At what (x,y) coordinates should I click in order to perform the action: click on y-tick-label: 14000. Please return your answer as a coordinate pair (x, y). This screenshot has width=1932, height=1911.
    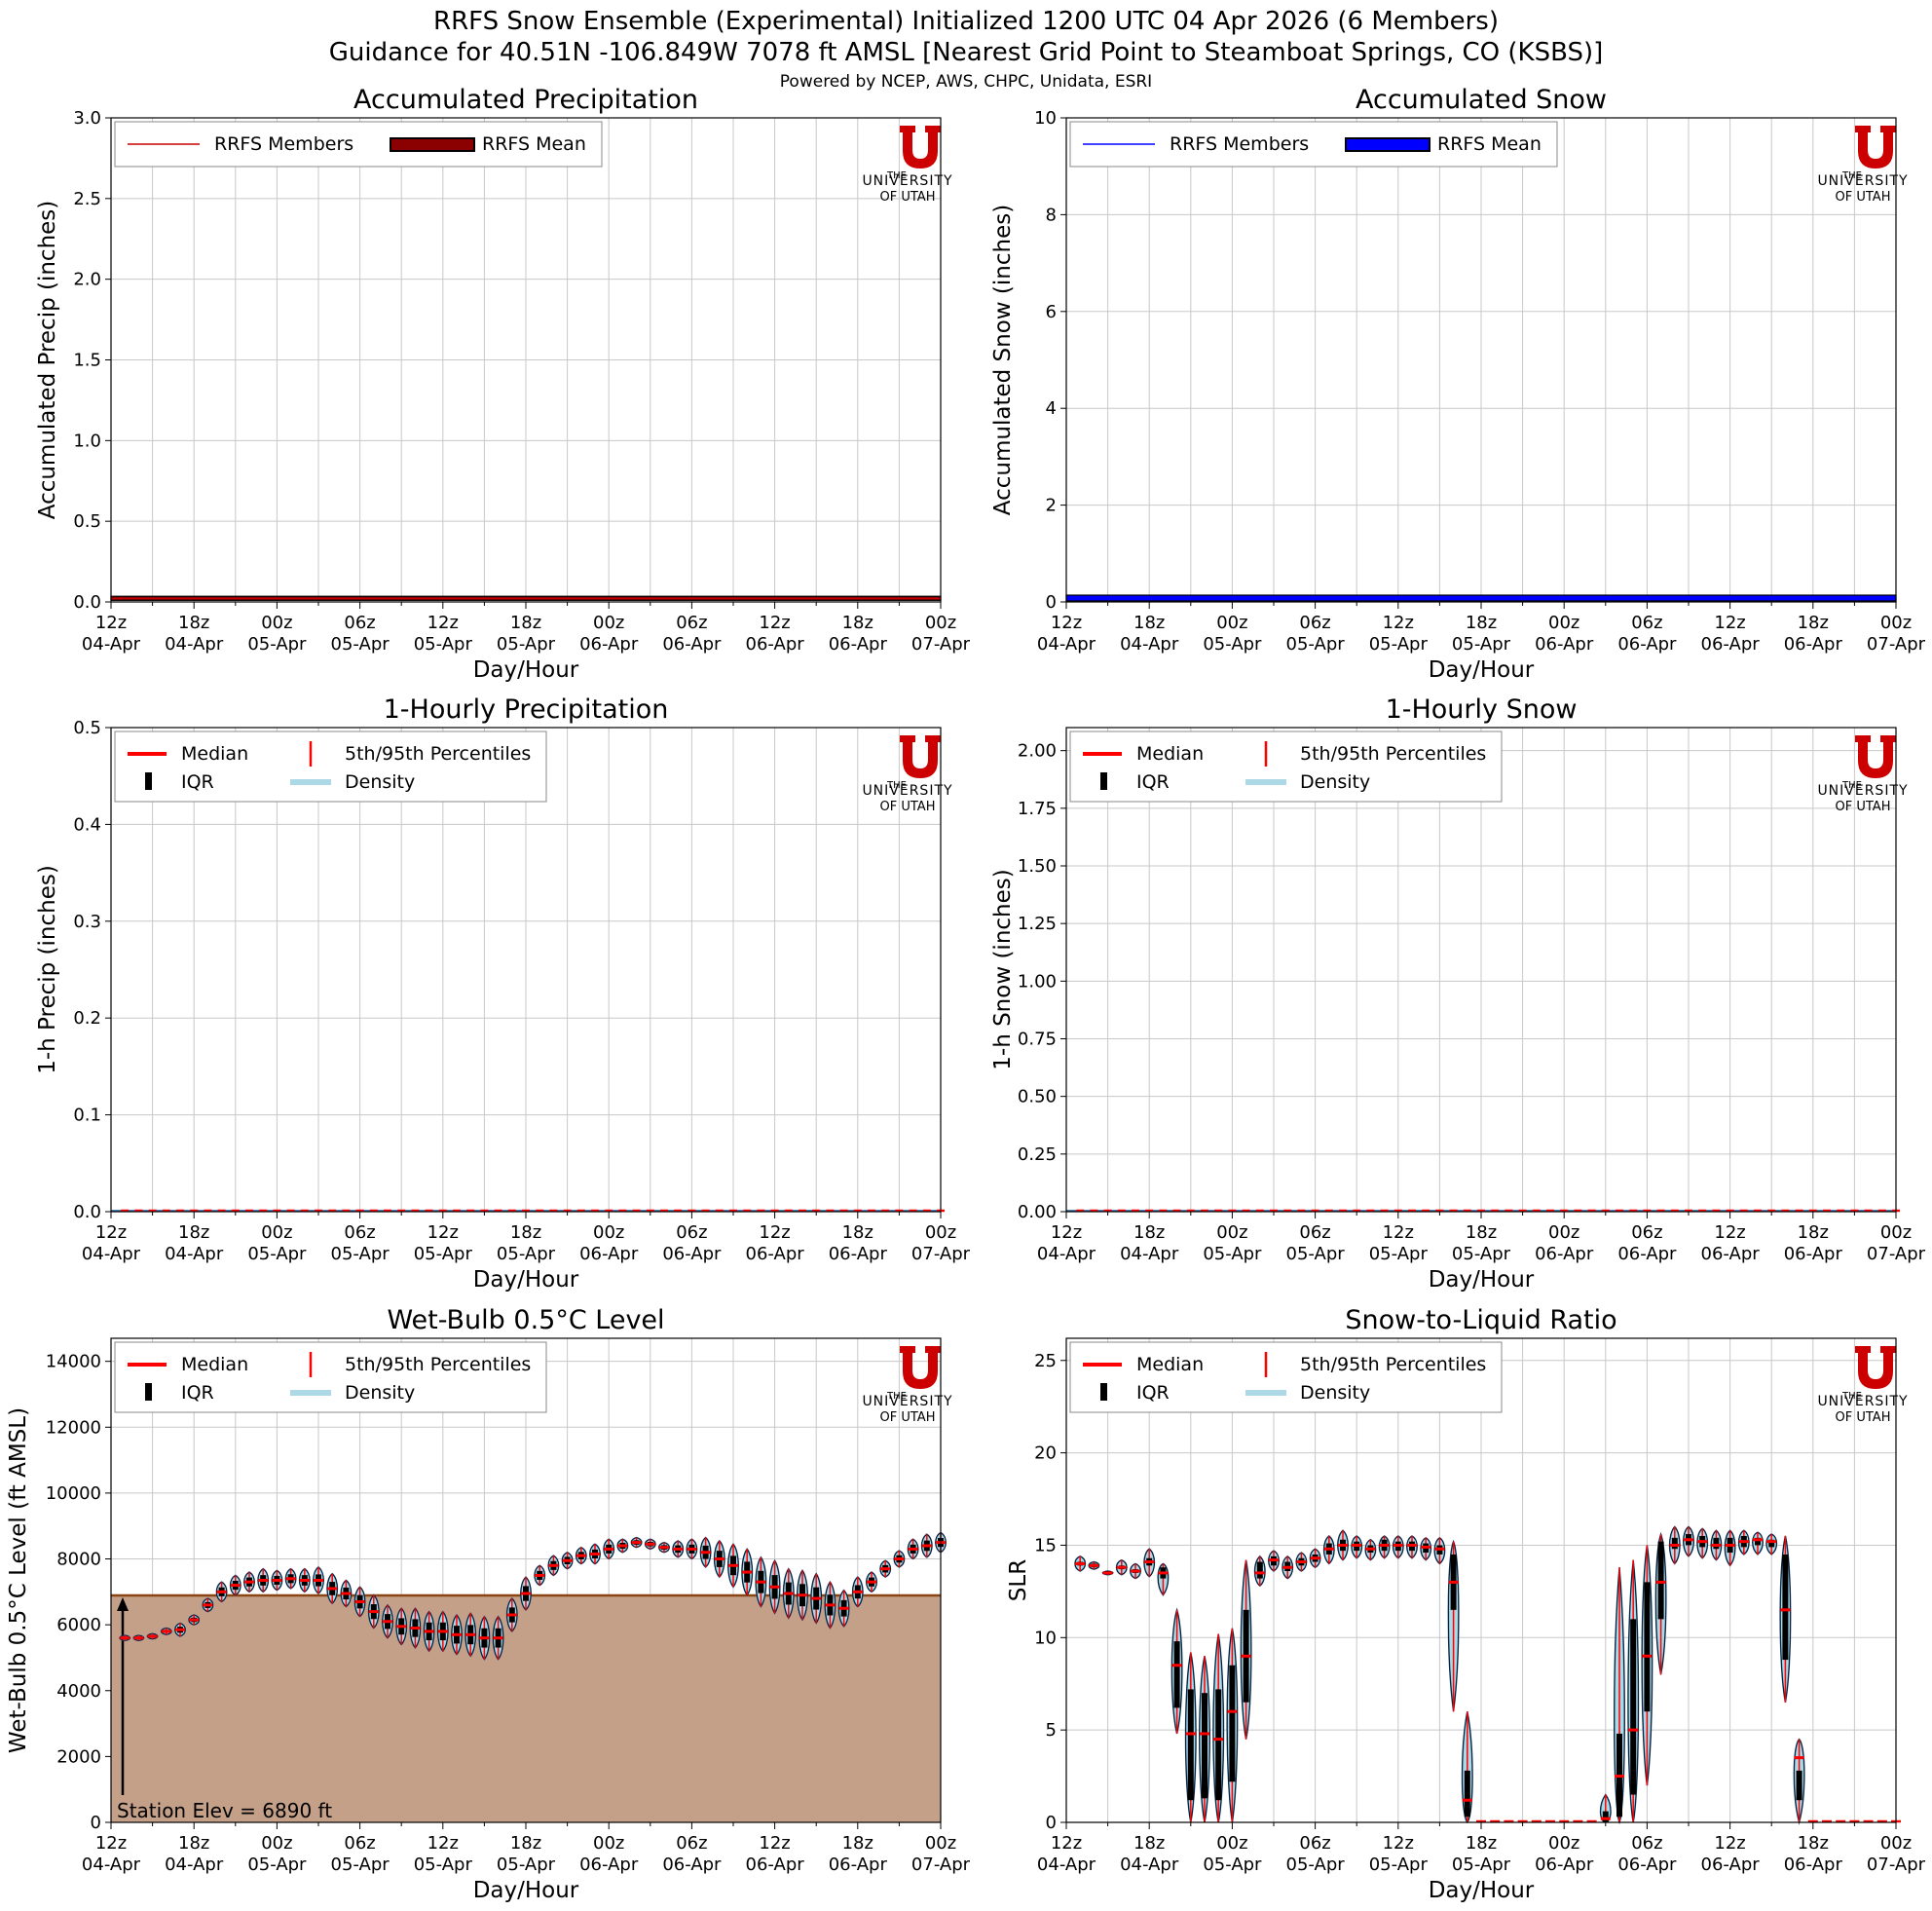
    Looking at the image, I should click on (73, 1362).